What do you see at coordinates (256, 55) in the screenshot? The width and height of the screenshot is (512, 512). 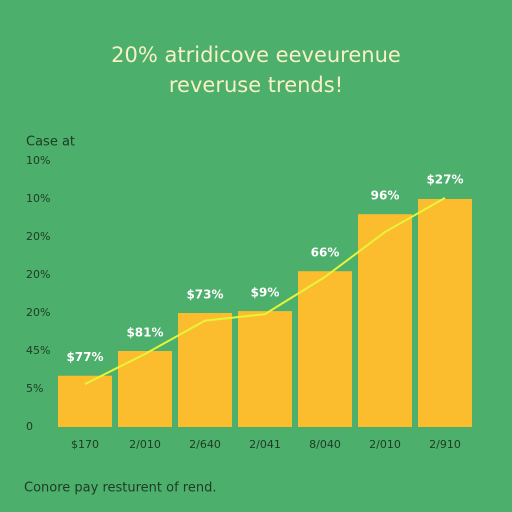 I see `chart-title: 20% atridicove eeveurenue` at bounding box center [256, 55].